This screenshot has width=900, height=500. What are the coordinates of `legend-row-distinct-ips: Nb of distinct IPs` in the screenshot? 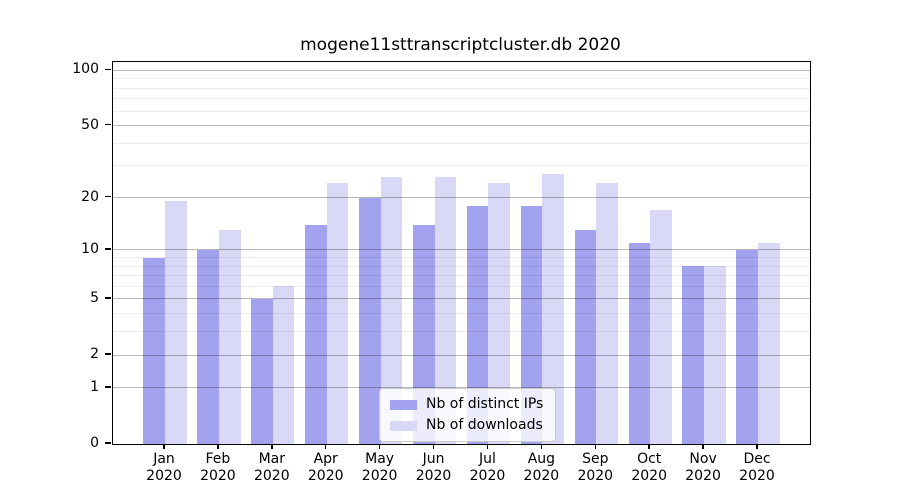 It's located at (466, 404).